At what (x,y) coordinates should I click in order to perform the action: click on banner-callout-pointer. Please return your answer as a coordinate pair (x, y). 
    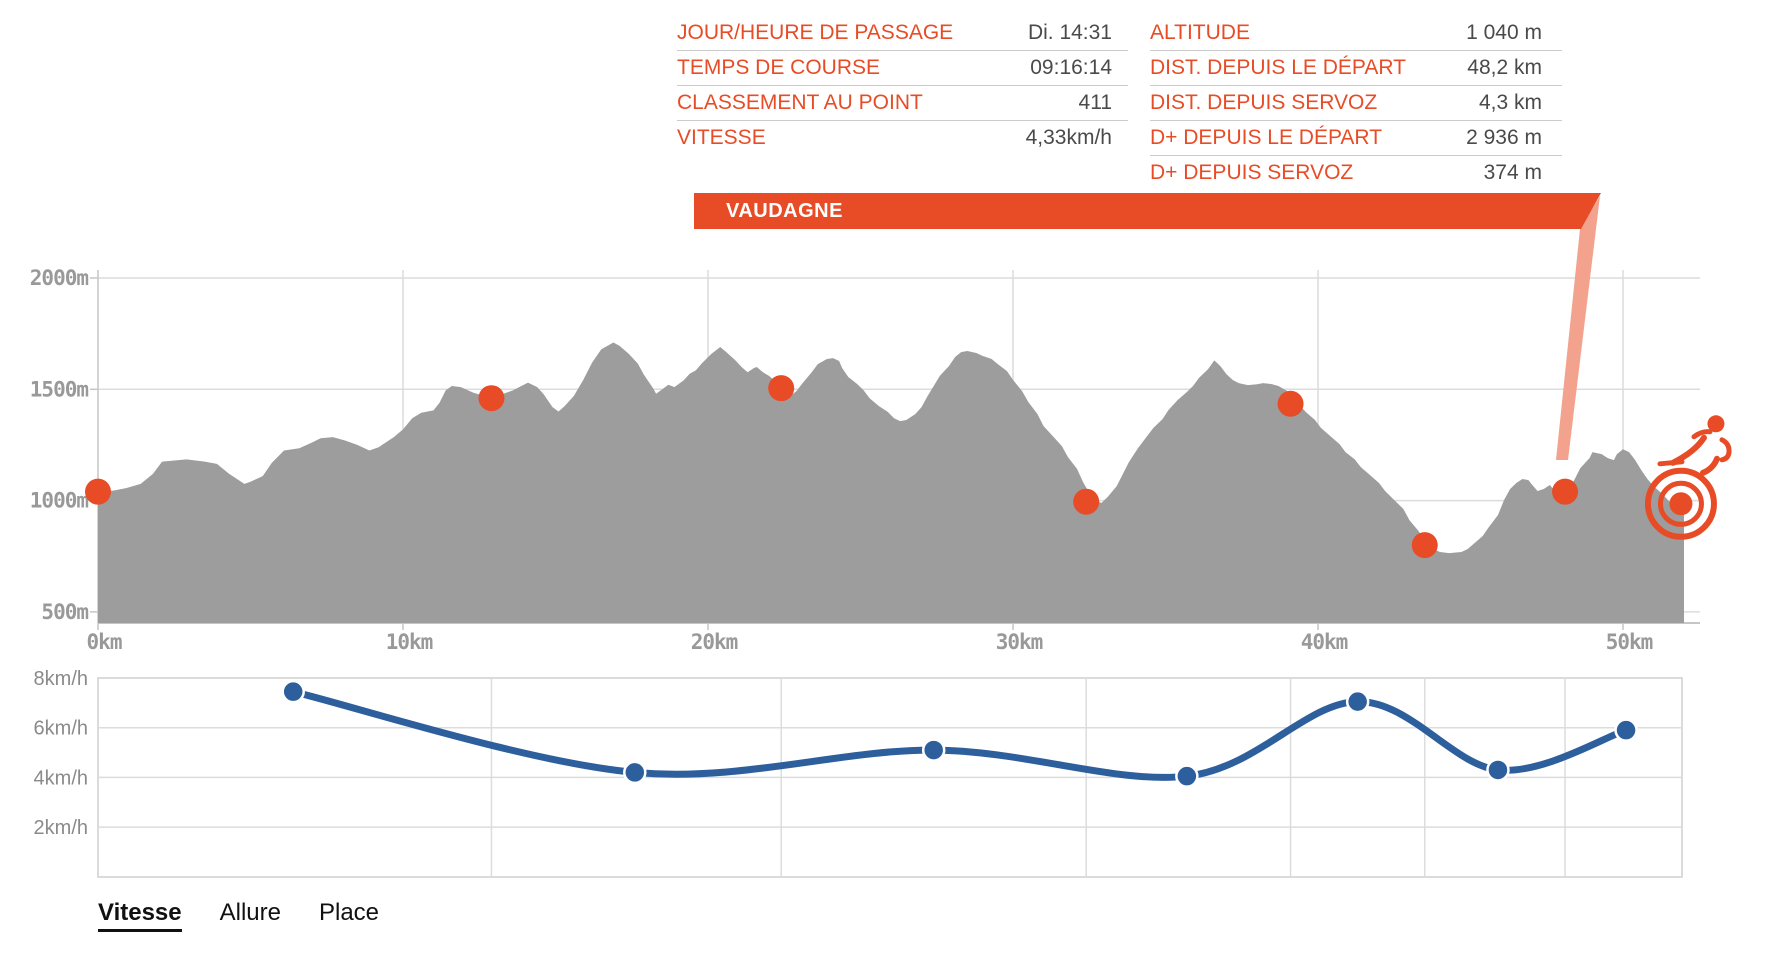
    Looking at the image, I should click on (1578, 328).